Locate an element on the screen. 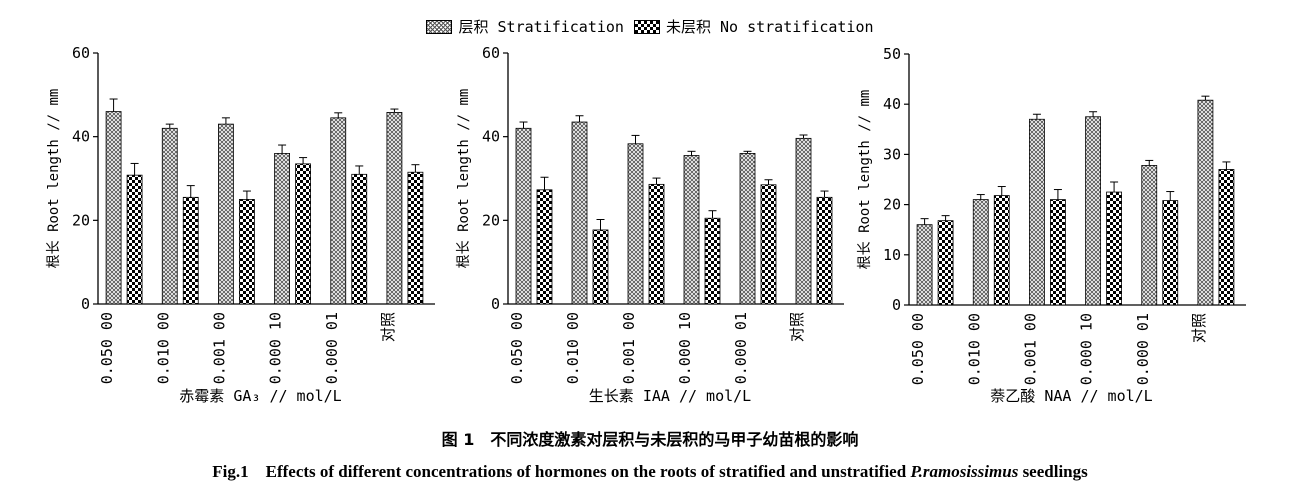 This screenshot has width=1300, height=502. y-tick-label: 10 is located at coordinates (892, 255).